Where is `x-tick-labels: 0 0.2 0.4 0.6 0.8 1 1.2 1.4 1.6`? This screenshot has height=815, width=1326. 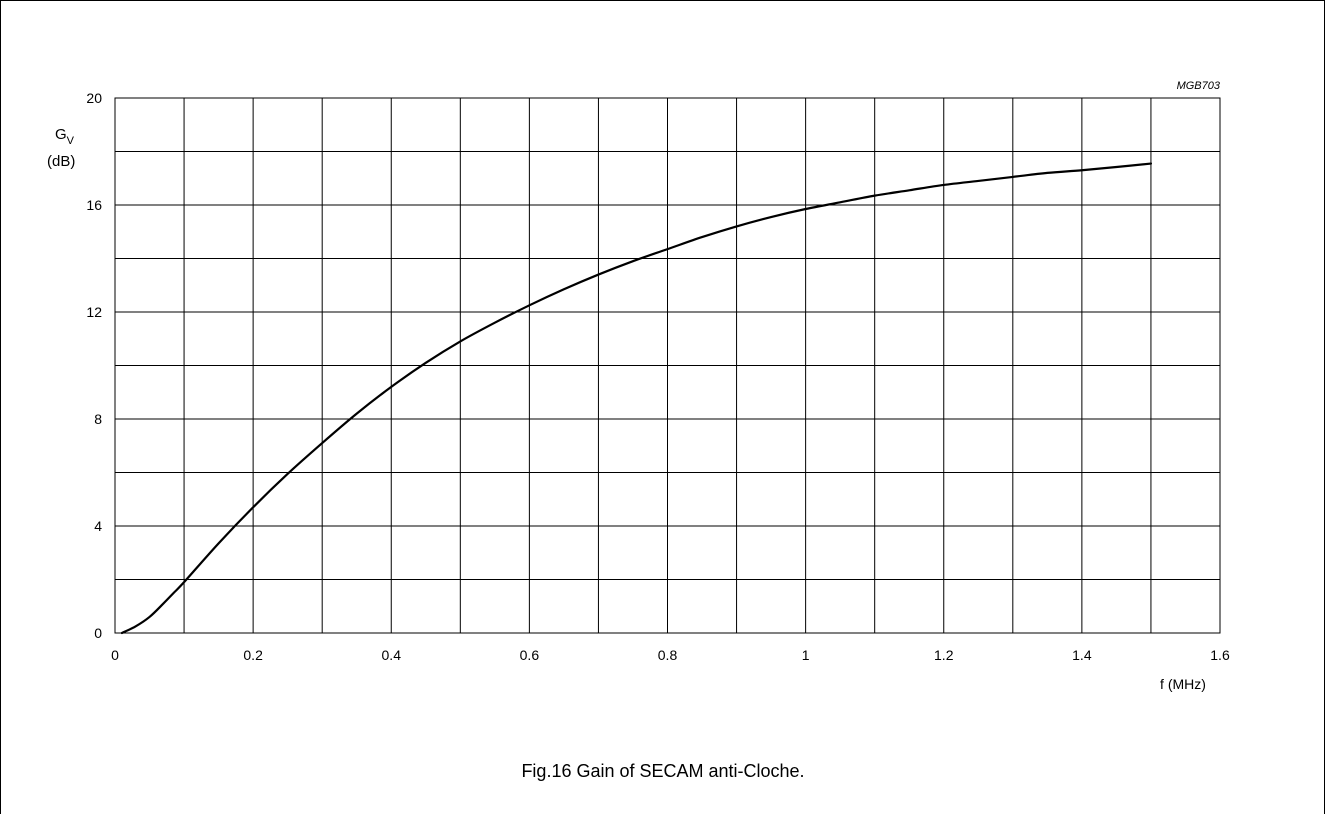 x-tick-labels: 0 0.2 0.4 0.6 0.8 1 1.2 1.4 1.6 is located at coordinates (670, 655).